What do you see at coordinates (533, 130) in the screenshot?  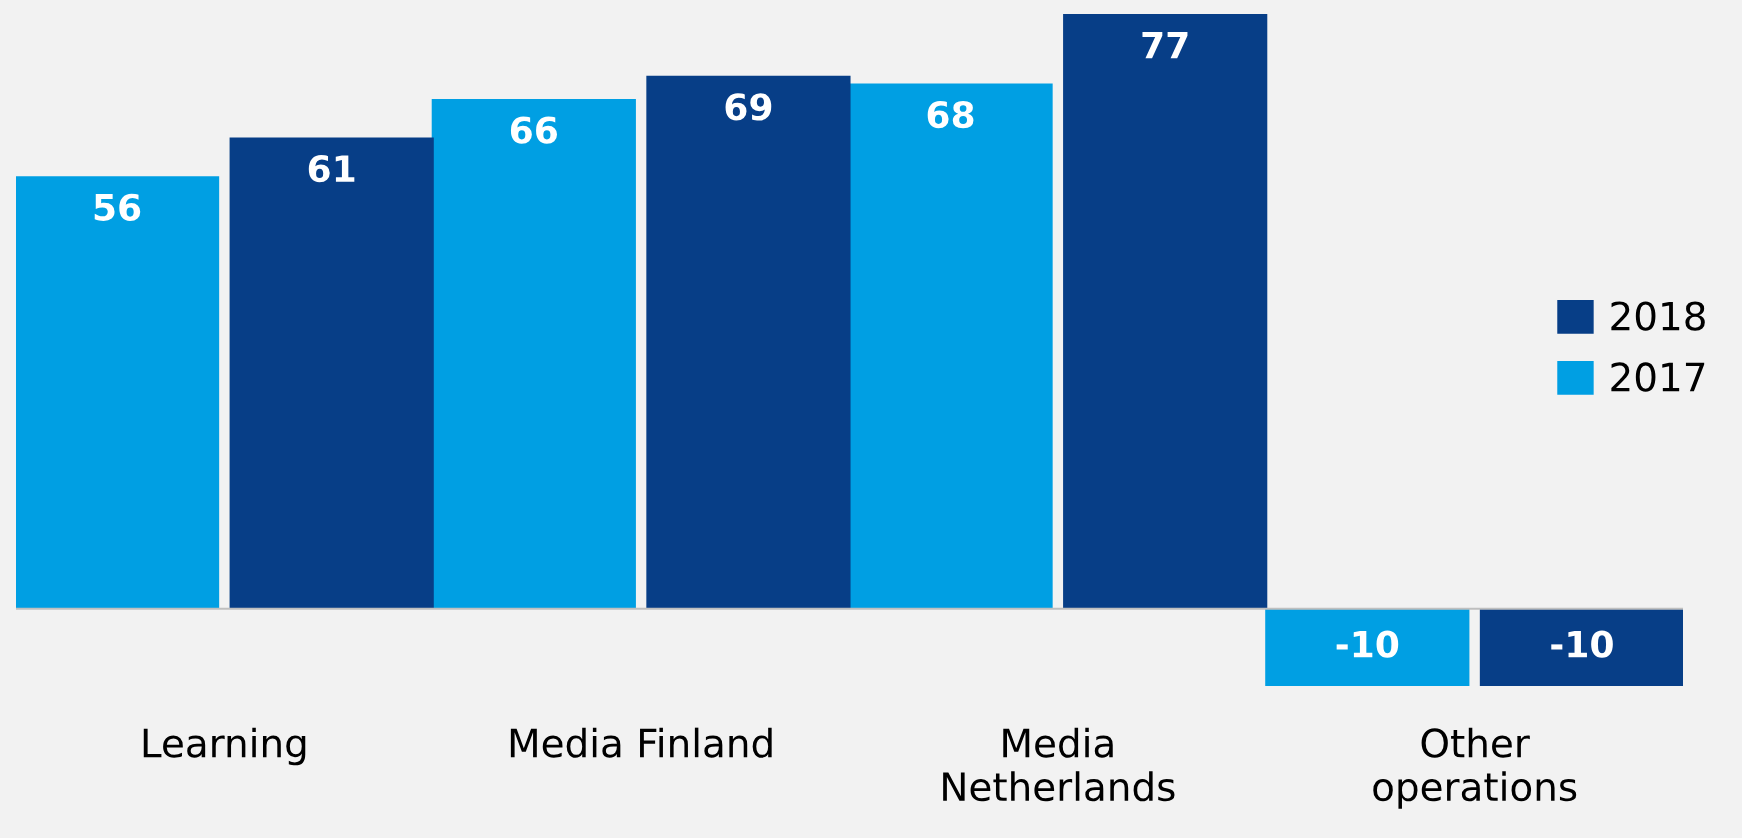 I see `data-label: 66` at bounding box center [533, 130].